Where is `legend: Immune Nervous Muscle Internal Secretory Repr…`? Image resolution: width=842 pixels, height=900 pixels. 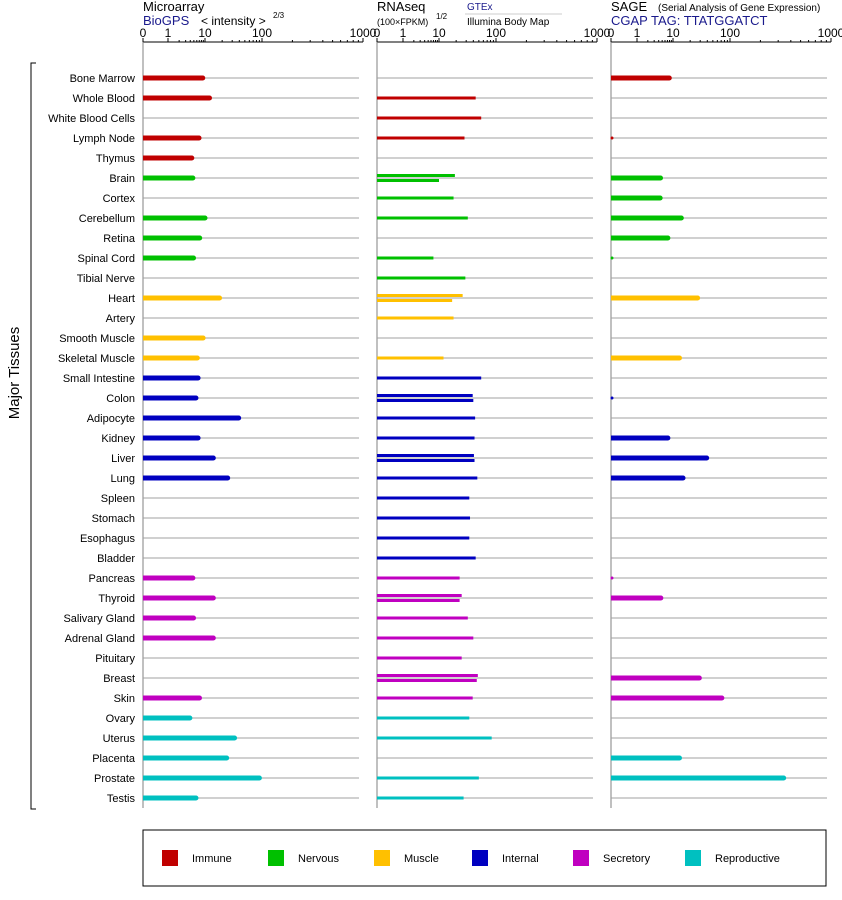 legend: Immune Nervous Muscle Internal Secretory Repr… is located at coordinates (471, 858).